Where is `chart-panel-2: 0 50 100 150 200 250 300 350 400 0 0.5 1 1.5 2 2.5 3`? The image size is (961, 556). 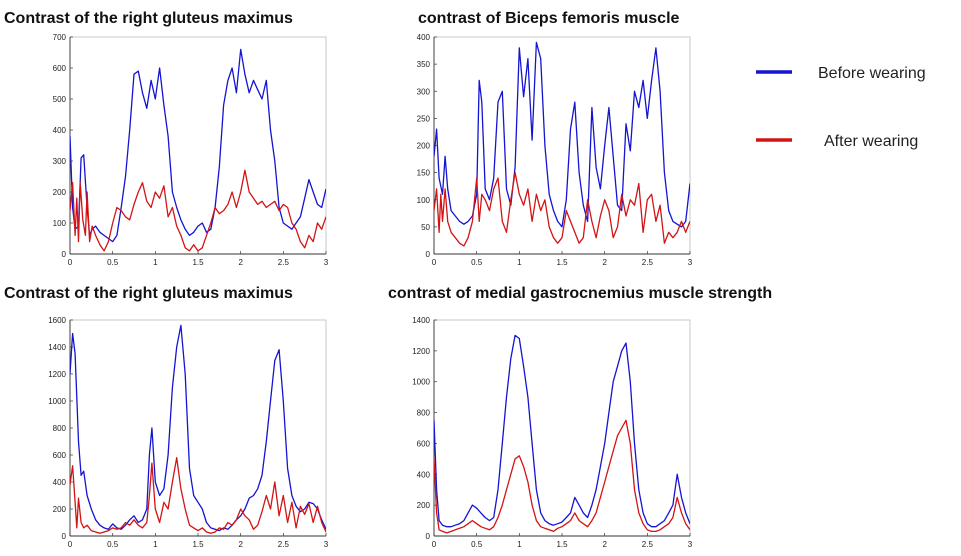 chart-panel-2: 0 50 100 150 200 250 300 350 400 0 0.5 1 1.5 2 2.5 3 is located at coordinates (555, 150).